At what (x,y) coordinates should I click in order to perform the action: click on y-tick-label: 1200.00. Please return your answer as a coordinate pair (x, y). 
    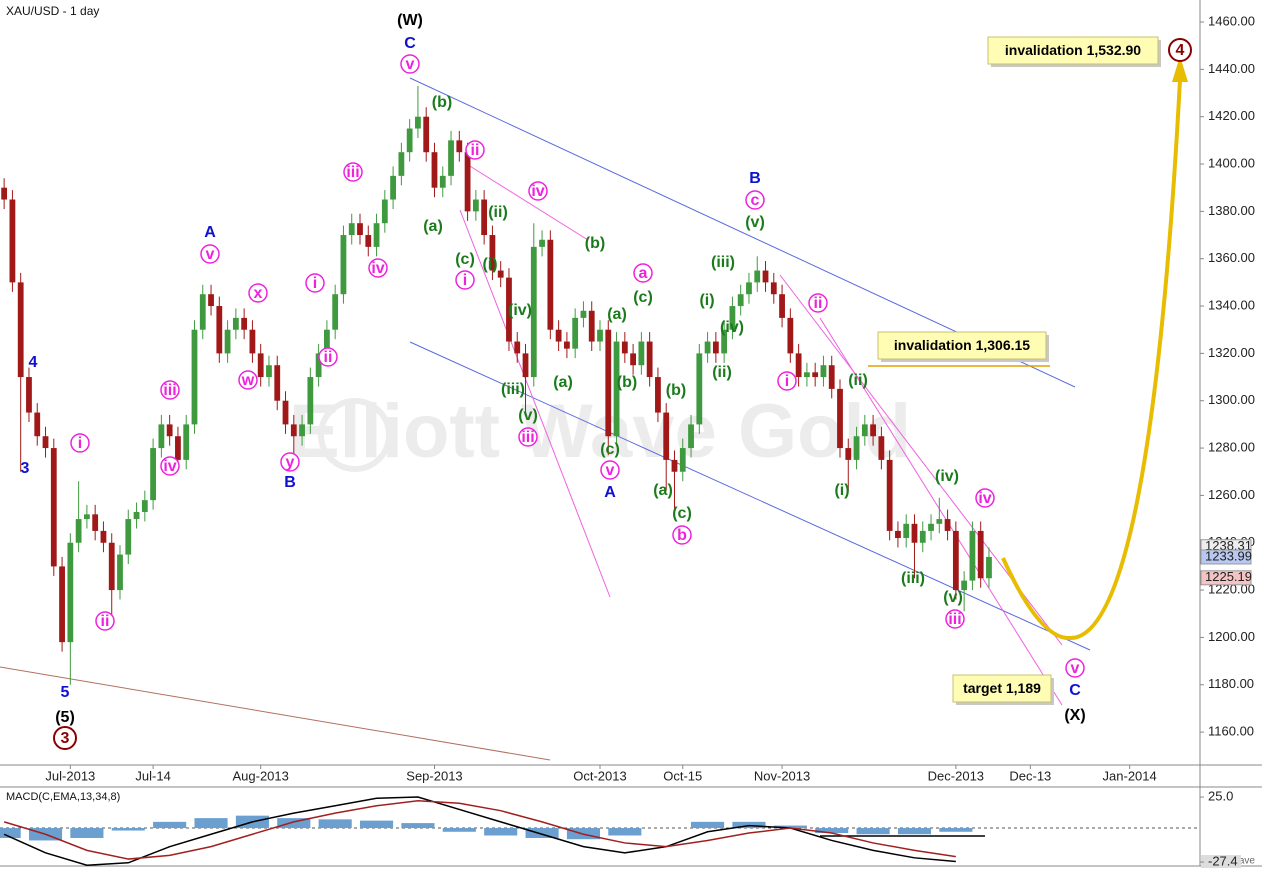
    Looking at the image, I should click on (1231, 636).